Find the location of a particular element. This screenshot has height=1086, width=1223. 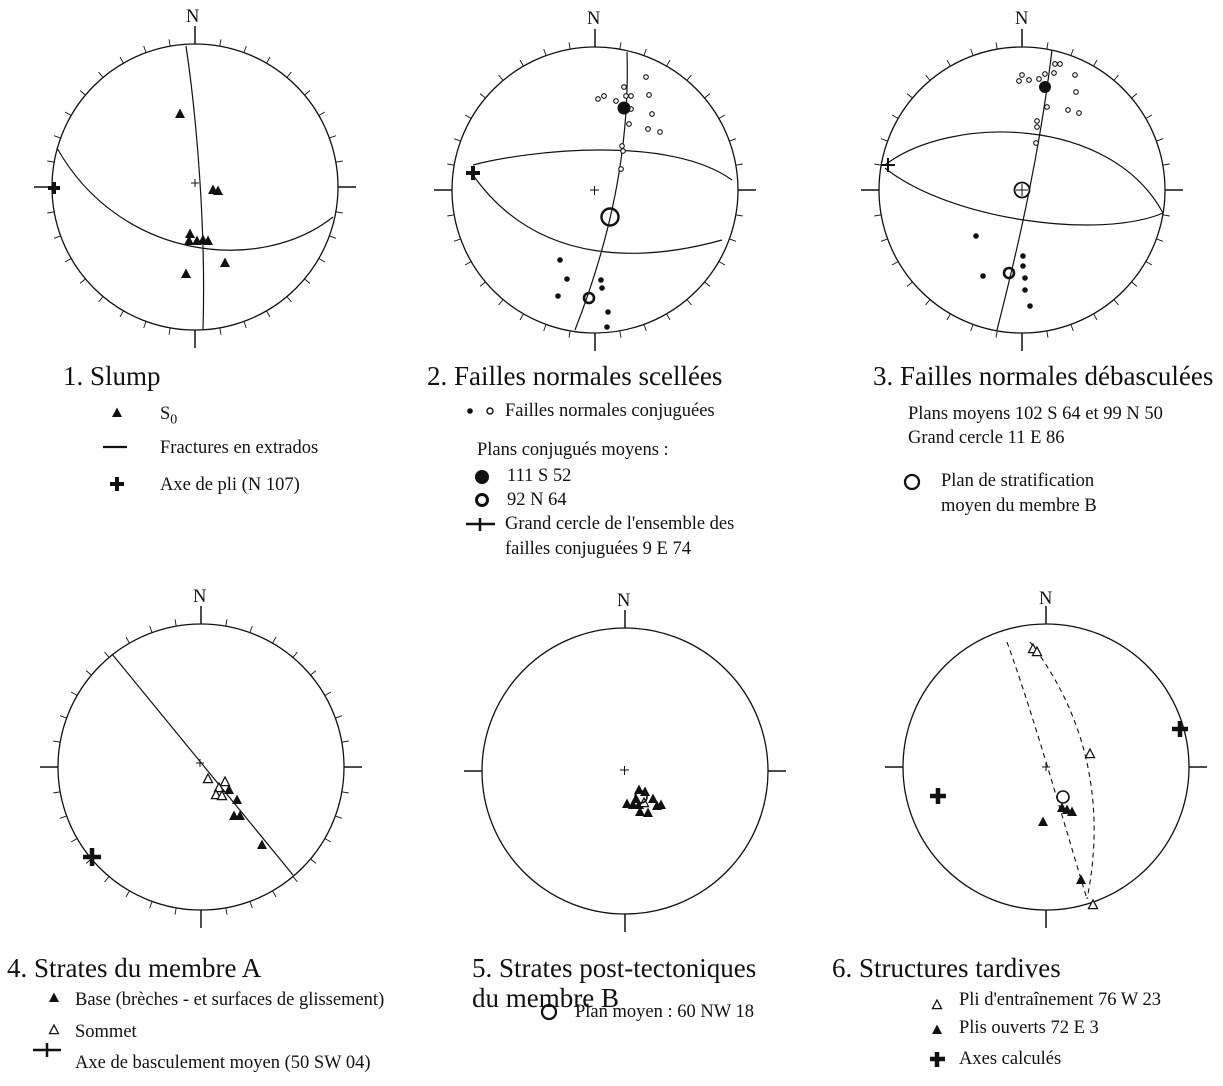

legend-label: Pli d'entraînement 76 W 23 is located at coordinates (1060, 1000).